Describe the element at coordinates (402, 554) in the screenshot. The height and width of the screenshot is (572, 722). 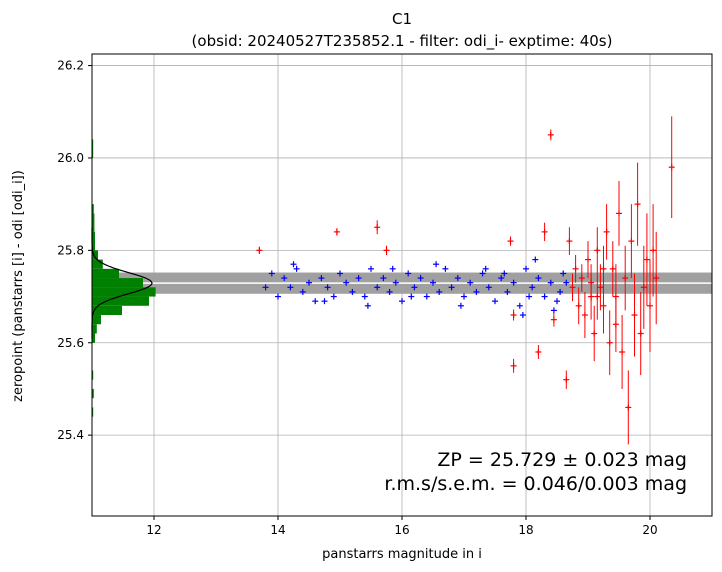
I see `x-axis-label: panstarrs magnitude in i` at that location.